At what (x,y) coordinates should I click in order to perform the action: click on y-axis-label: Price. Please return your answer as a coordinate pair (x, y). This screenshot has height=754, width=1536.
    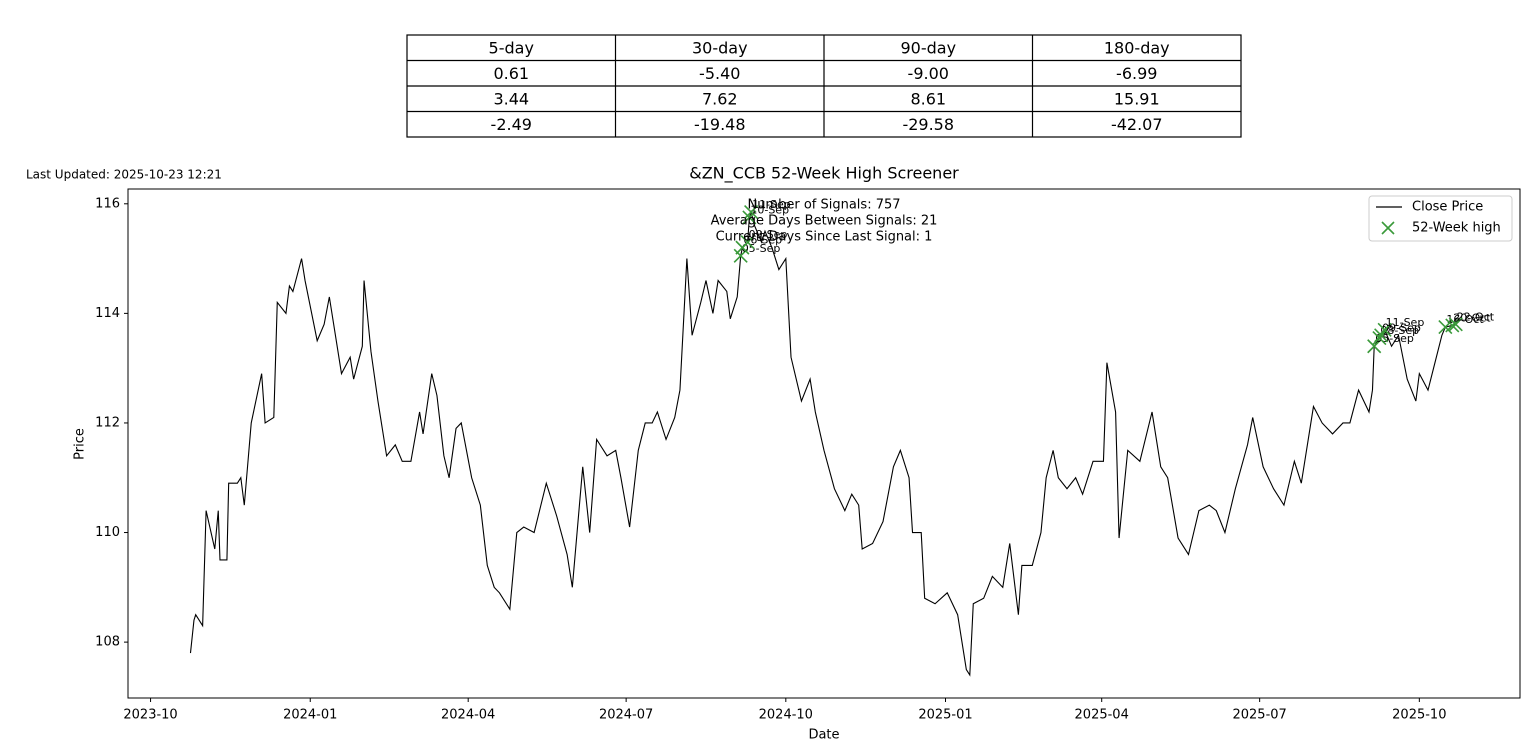
    Looking at the image, I should click on (80, 444).